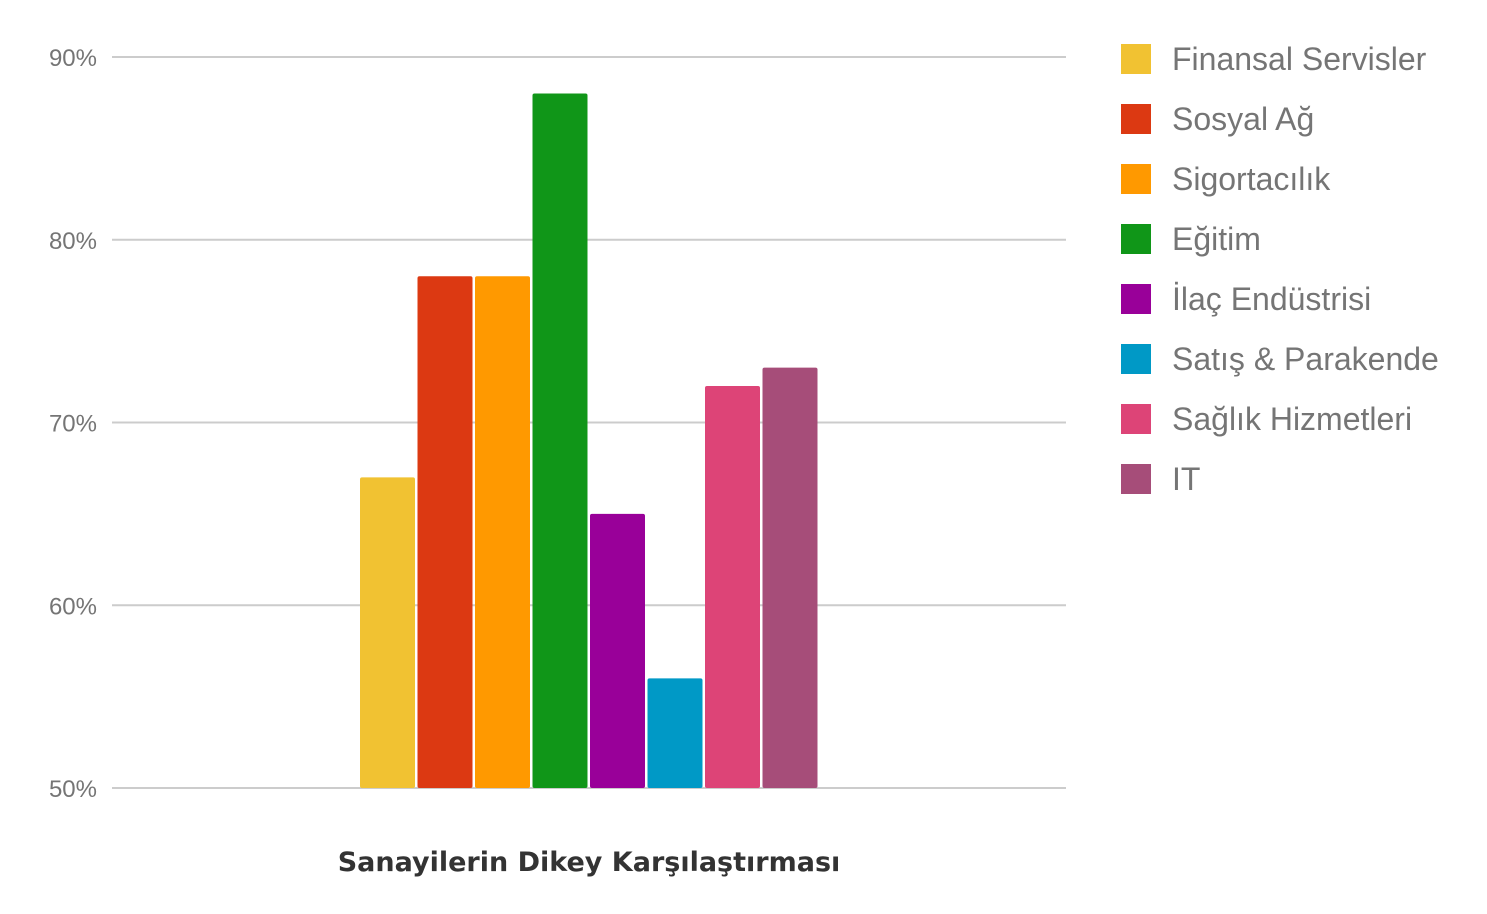  Describe the element at coordinates (1299, 59) in the screenshot. I see `legend-label: Finansal Servisler` at that location.